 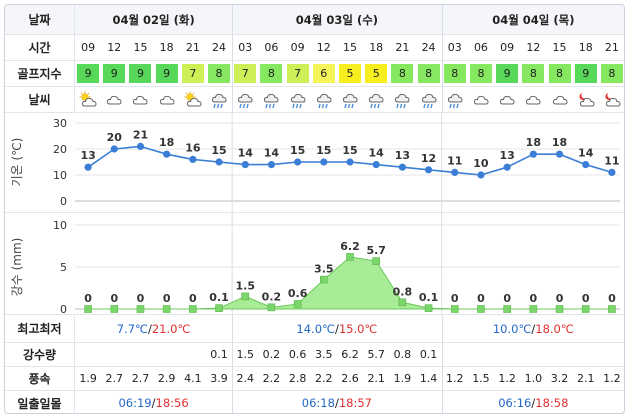 What do you see at coordinates (358, 328) in the screenshot?
I see `max-temp: 15.0℃` at bounding box center [358, 328].